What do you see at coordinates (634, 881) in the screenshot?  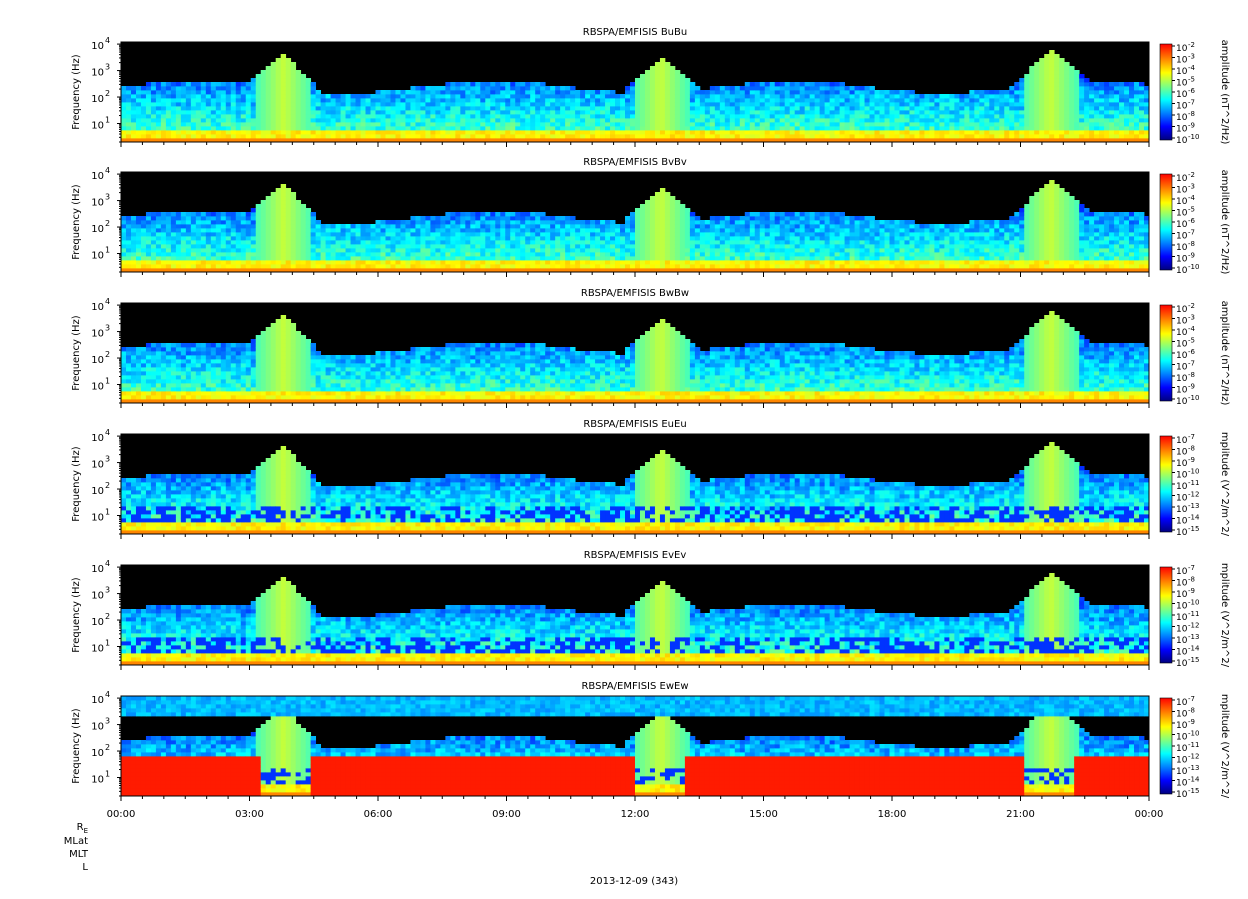 I see `date-label: 2013-12-09 (343)` at bounding box center [634, 881].